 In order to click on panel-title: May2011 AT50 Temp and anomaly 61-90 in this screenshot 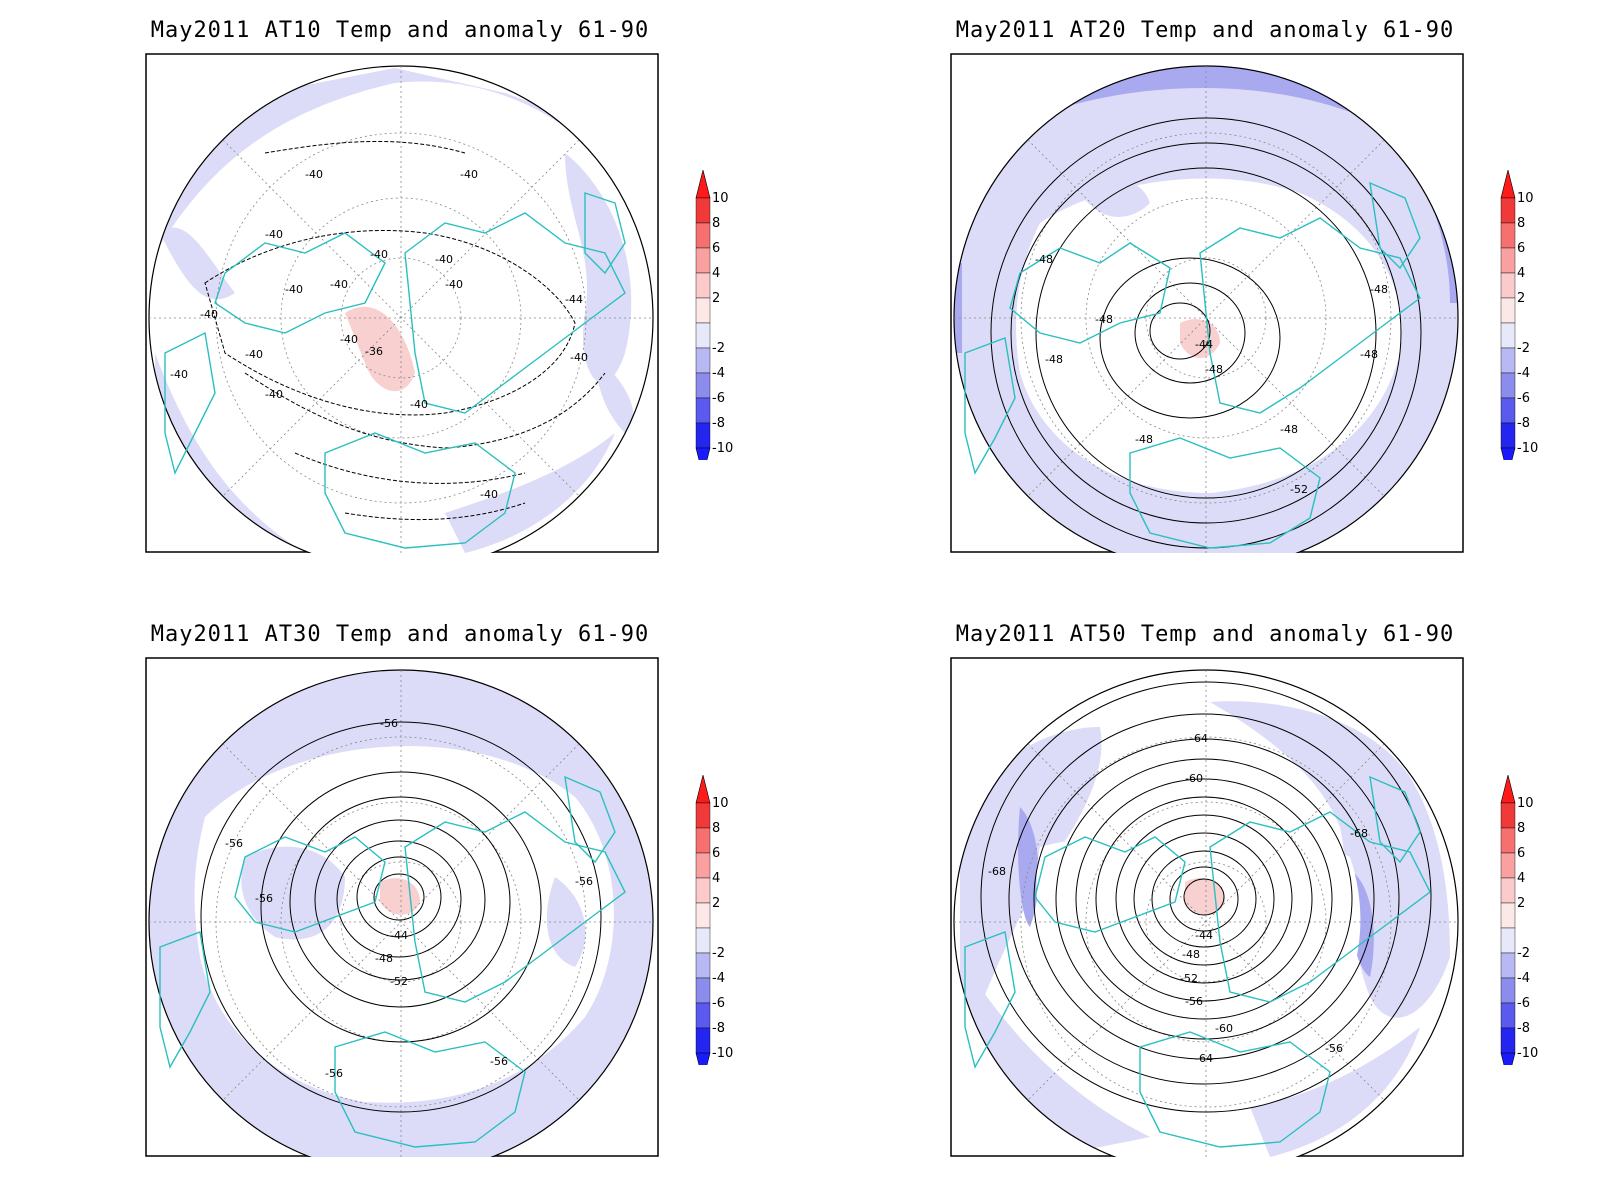, I will do `click(1205, 634)`.